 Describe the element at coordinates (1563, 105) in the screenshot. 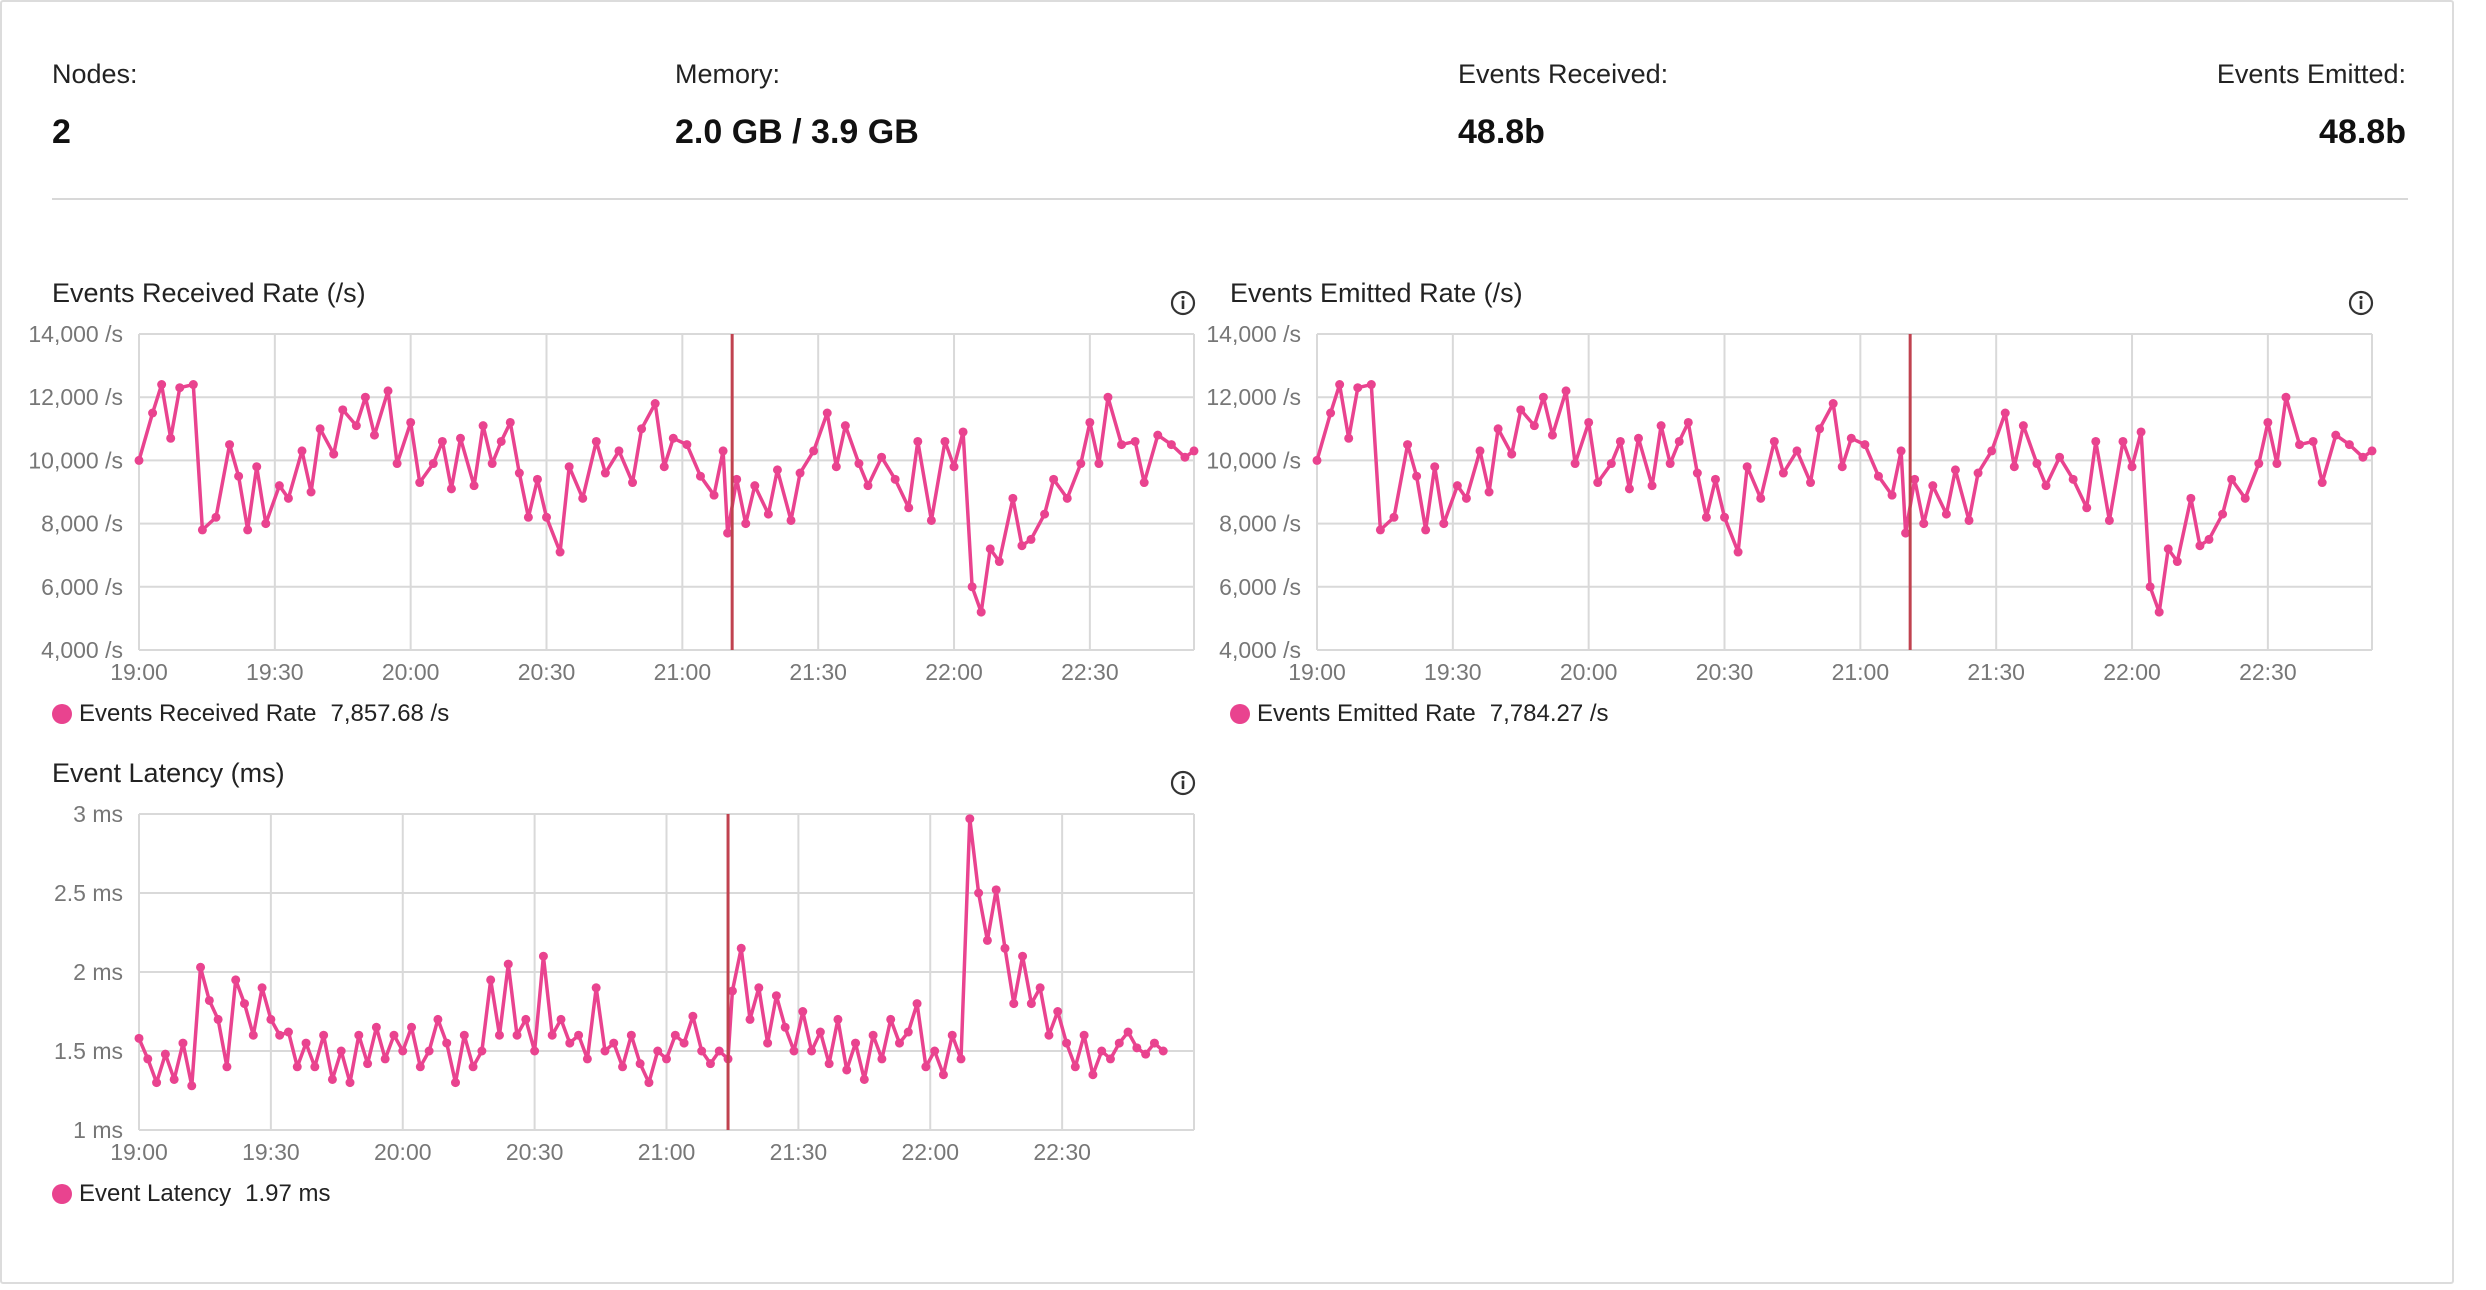

I see `events-received-stat: Events Received: 48.8b` at that location.